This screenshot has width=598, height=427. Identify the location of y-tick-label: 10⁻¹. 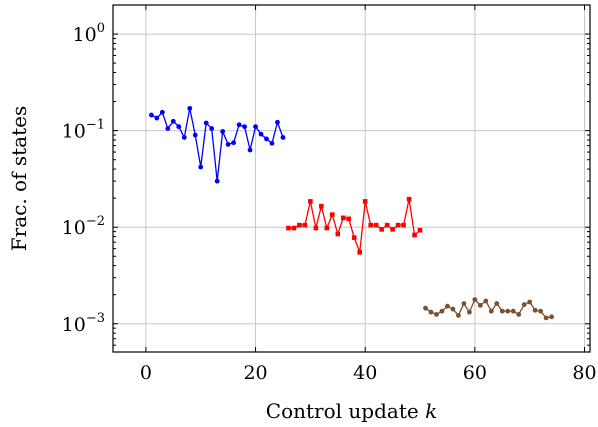
(83, 130).